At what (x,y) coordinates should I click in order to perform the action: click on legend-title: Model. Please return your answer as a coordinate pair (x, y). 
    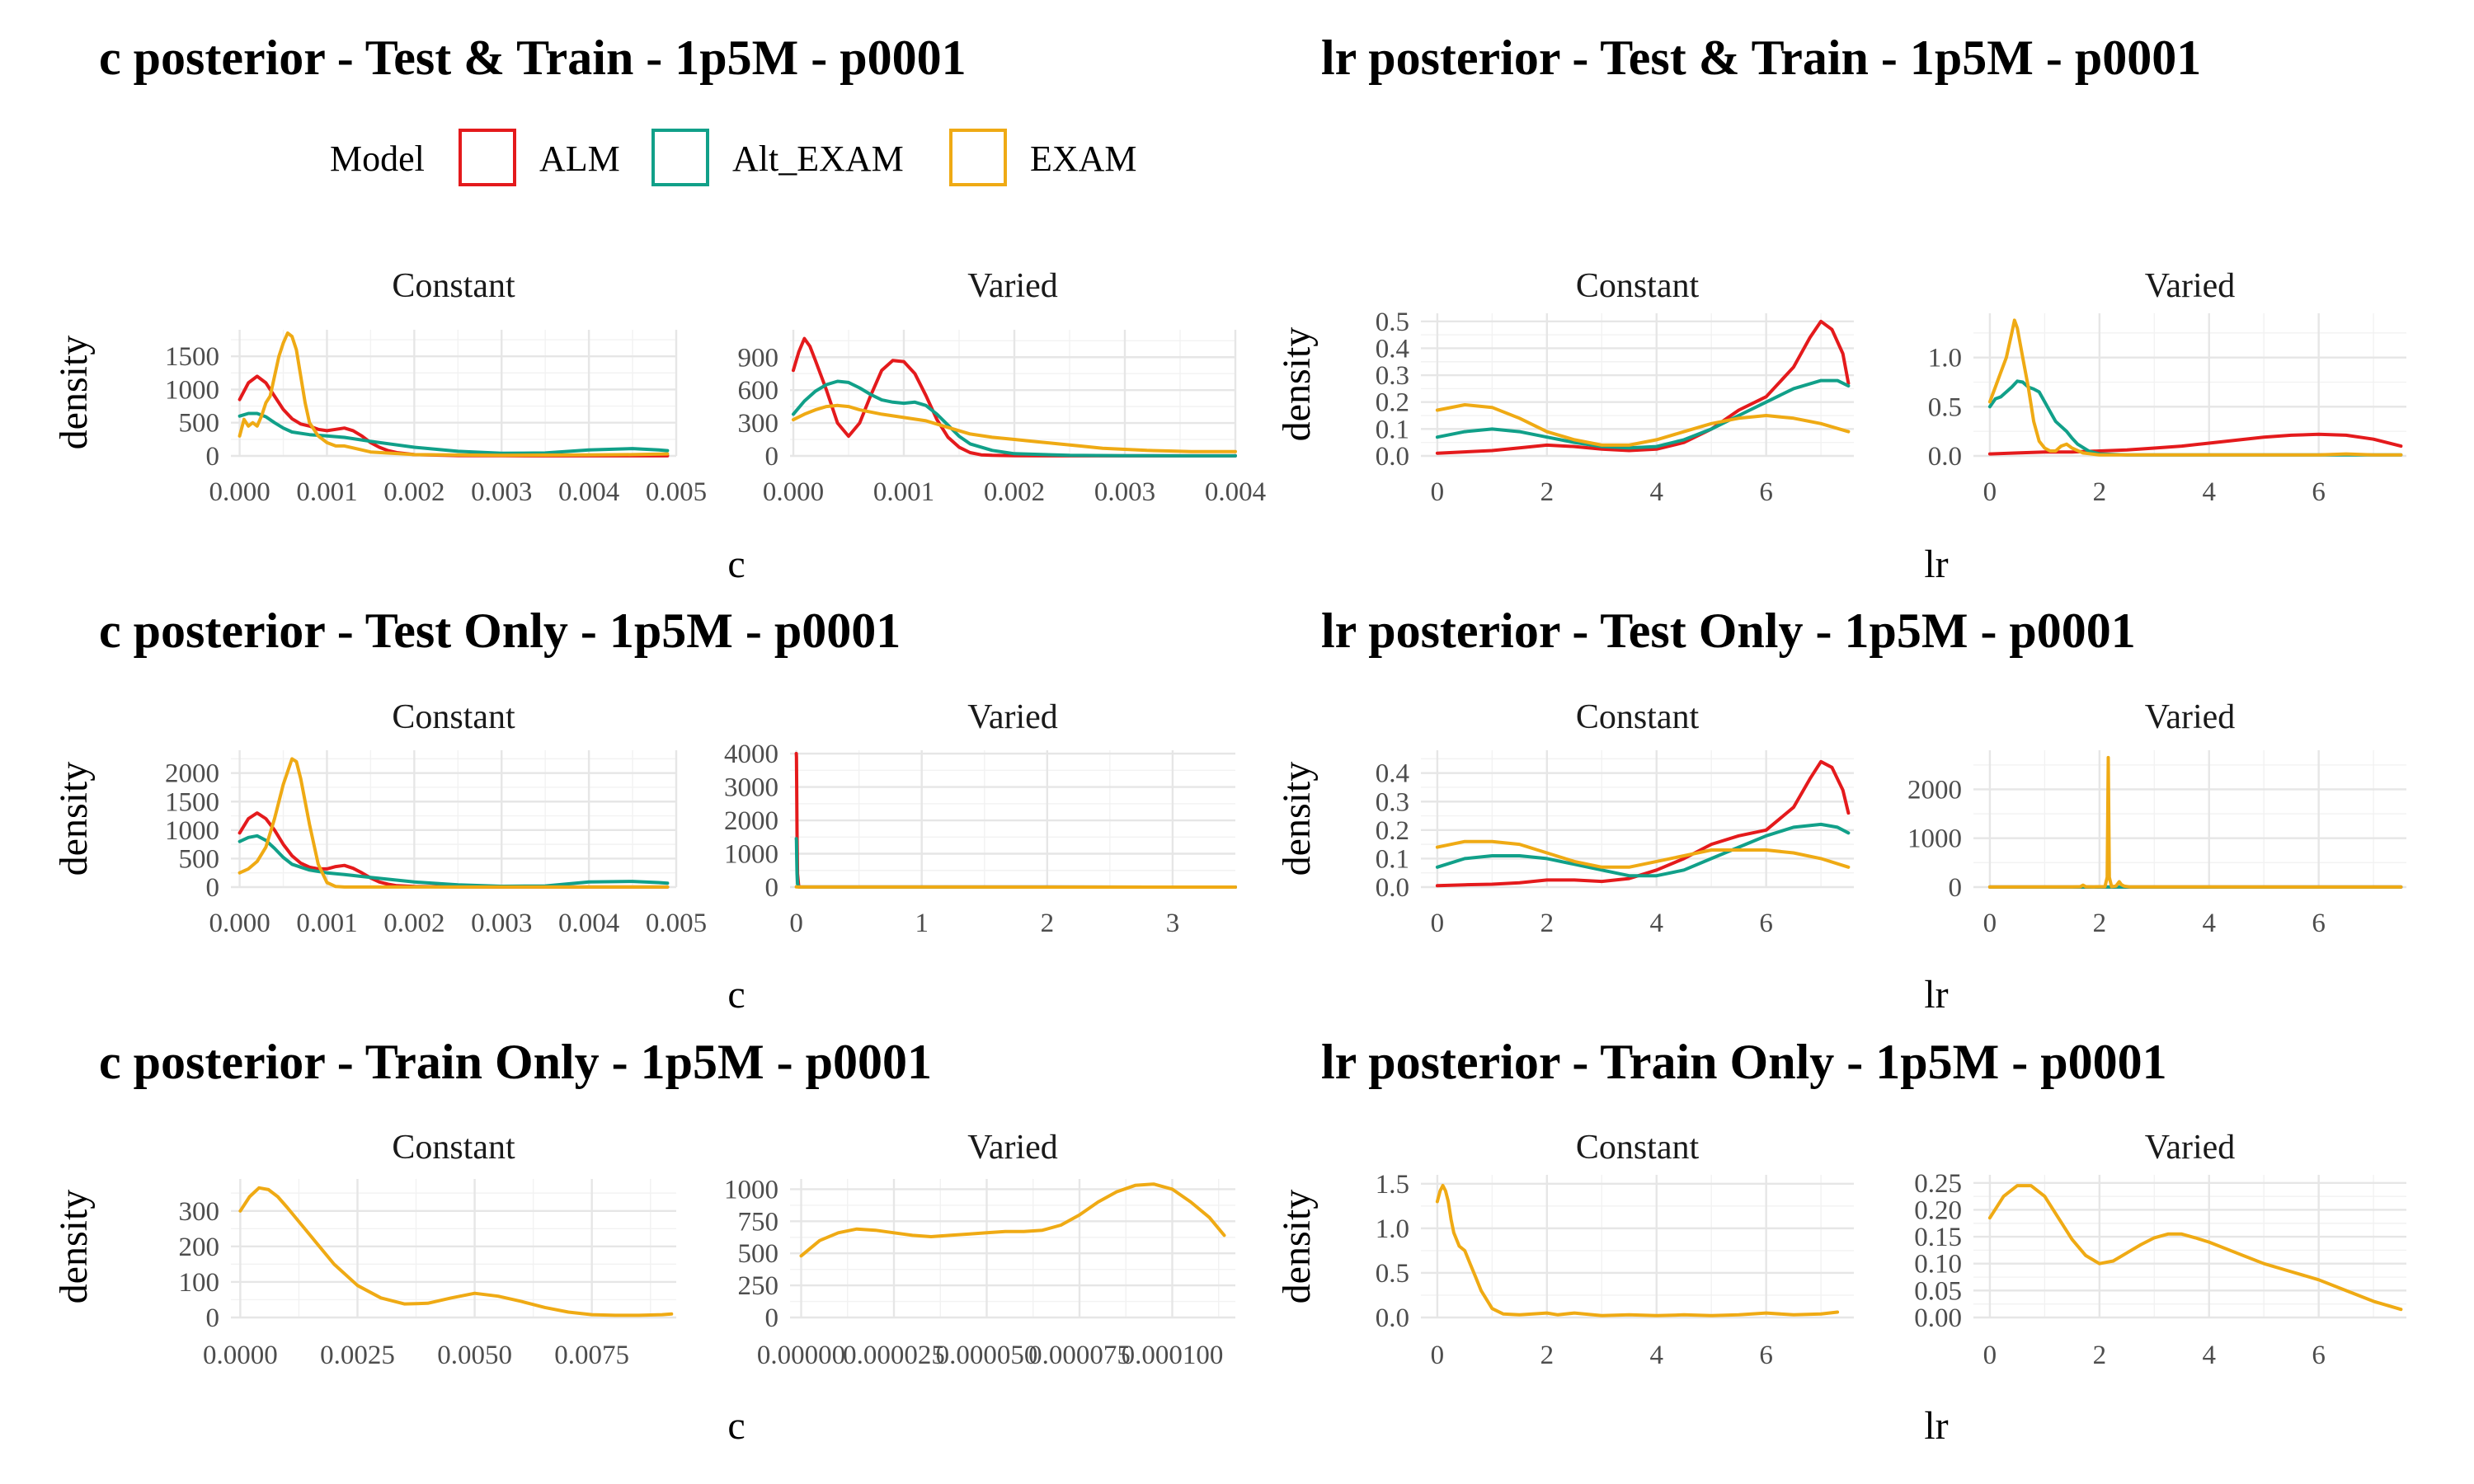
    Looking at the image, I should click on (377, 159).